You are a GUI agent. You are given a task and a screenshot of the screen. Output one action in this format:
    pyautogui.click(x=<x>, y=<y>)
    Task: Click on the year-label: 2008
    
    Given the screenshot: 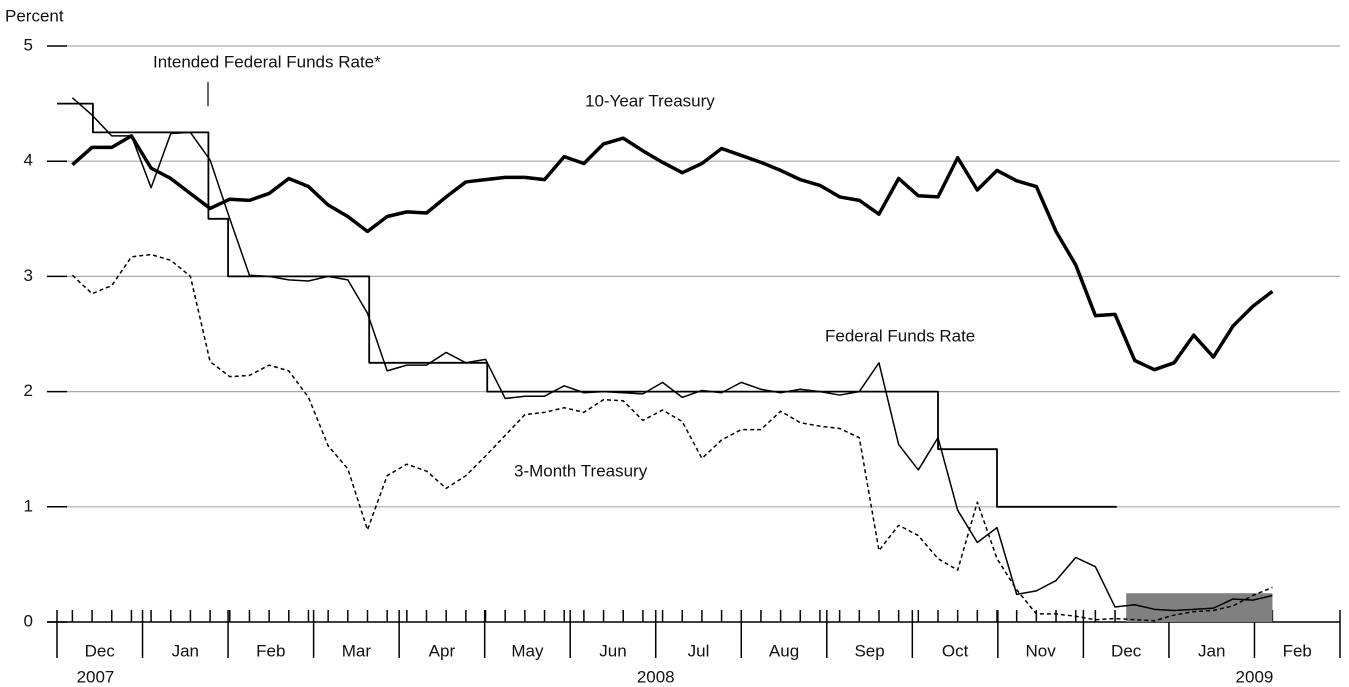 What is the action you would take?
    pyautogui.click(x=656, y=676)
    